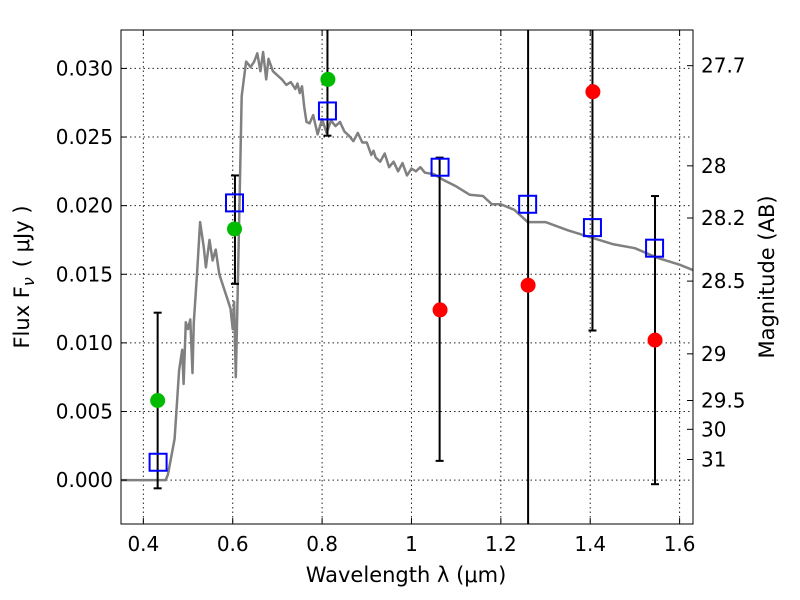  I want to click on y-tick-label: 0.025, so click(84, 137).